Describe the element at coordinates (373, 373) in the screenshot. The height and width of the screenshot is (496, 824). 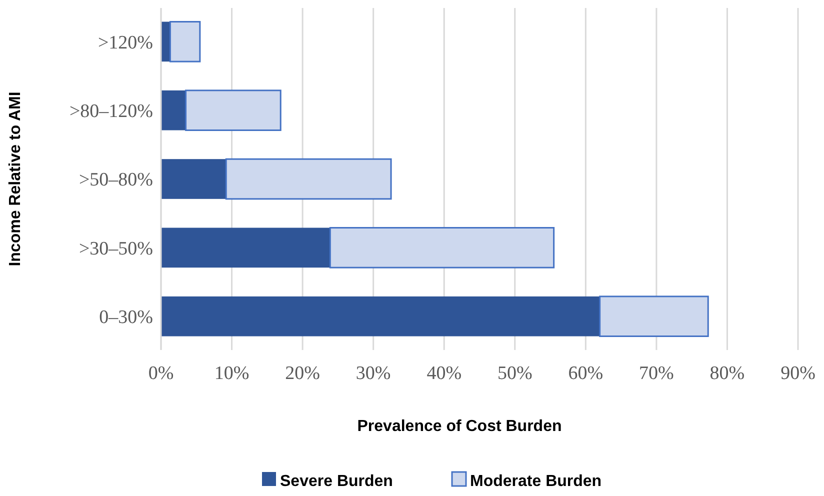
I see `x-tick-label: 30%` at that location.